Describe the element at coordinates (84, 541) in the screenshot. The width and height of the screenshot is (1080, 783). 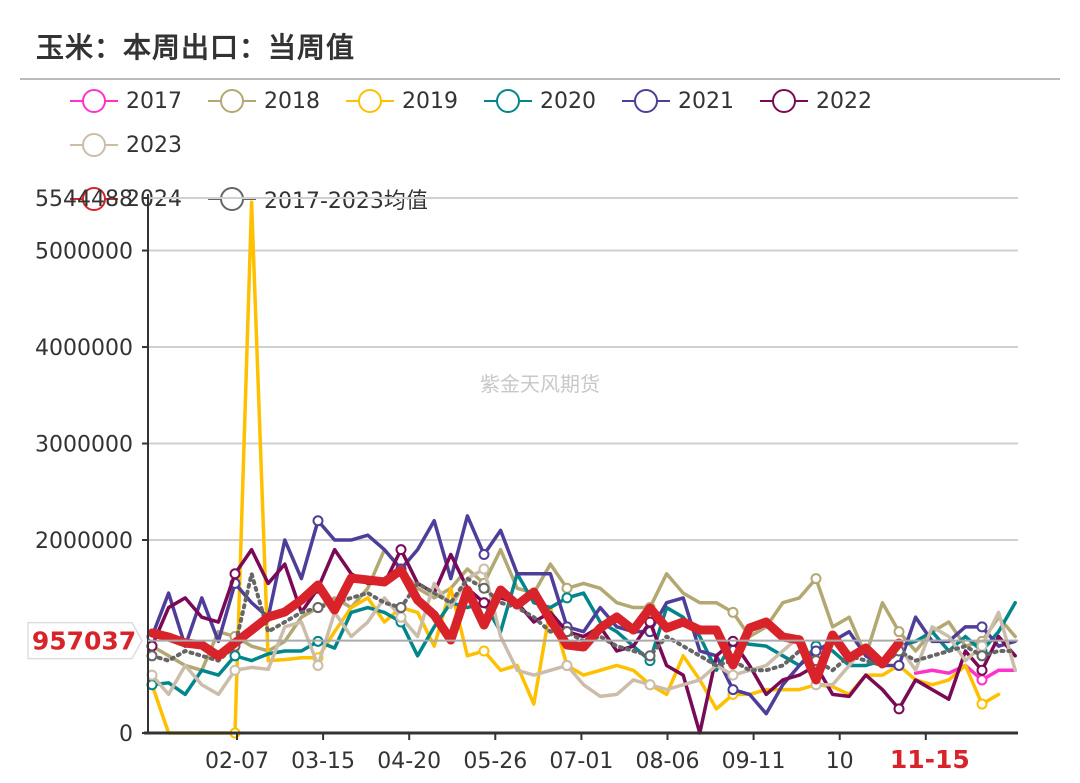
I see `y-tick-label: 2000000` at that location.